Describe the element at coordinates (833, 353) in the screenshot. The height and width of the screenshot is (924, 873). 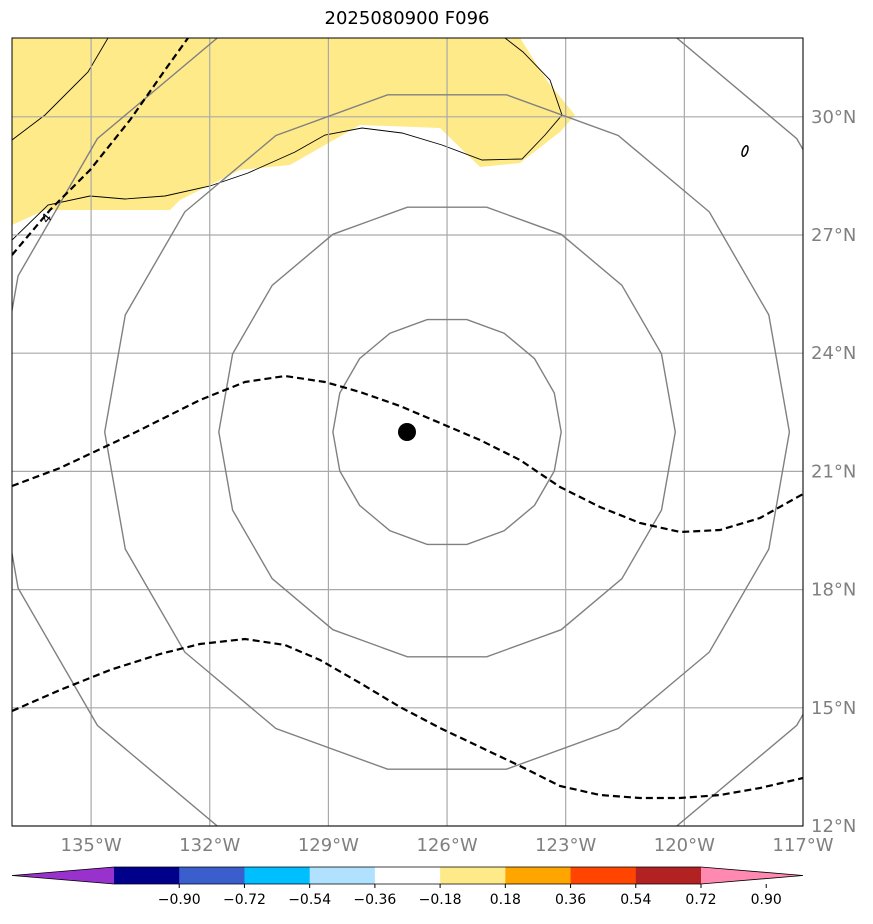
I see `latitude-tick-label: 24°N` at that location.